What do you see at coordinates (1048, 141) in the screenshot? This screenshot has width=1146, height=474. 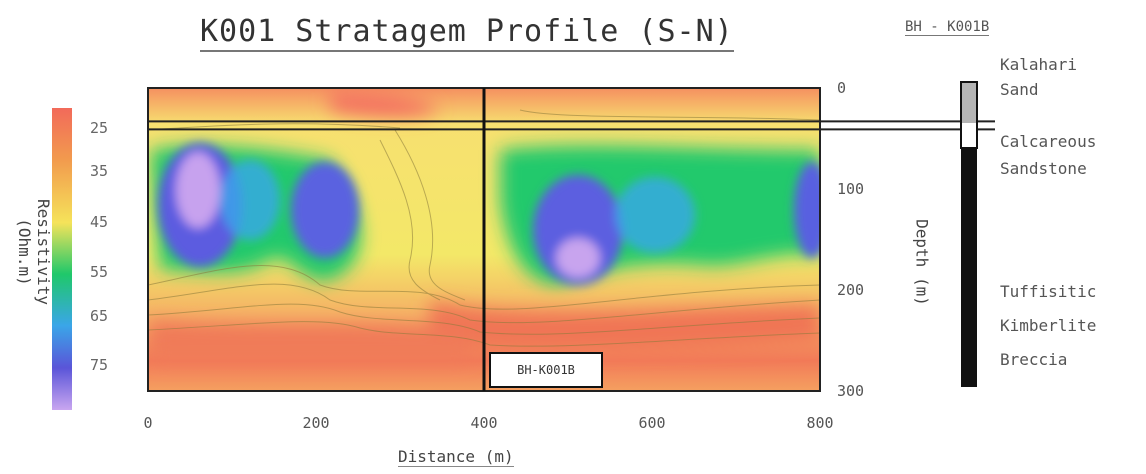 I see `lithology-line: Calcareous` at bounding box center [1048, 141].